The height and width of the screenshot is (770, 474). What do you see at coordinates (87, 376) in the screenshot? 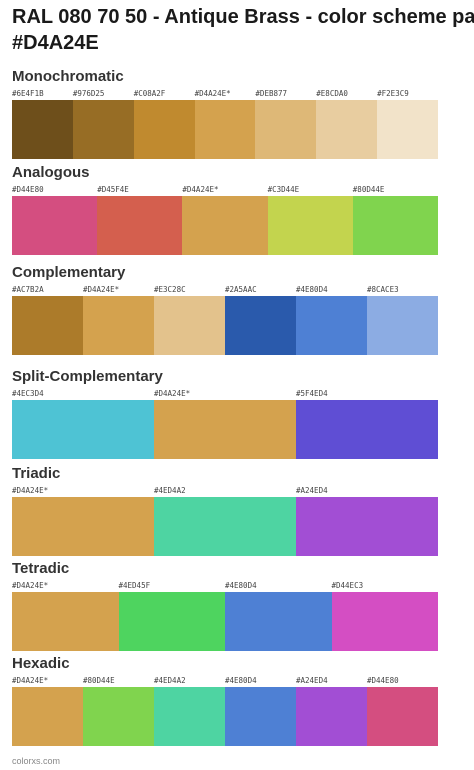
I see `section-title: Split-Complementary` at bounding box center [87, 376].